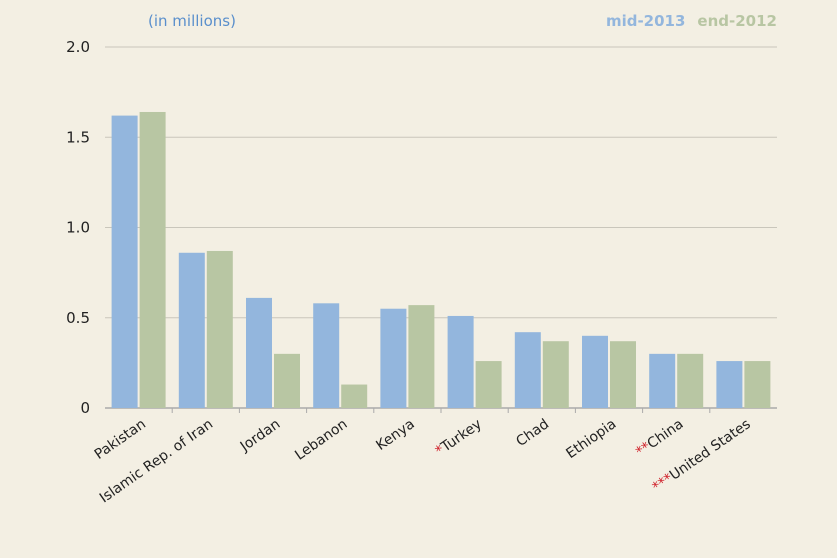  I want to click on x-tick-label: Islamic Rep. of Iran, so click(156, 461).